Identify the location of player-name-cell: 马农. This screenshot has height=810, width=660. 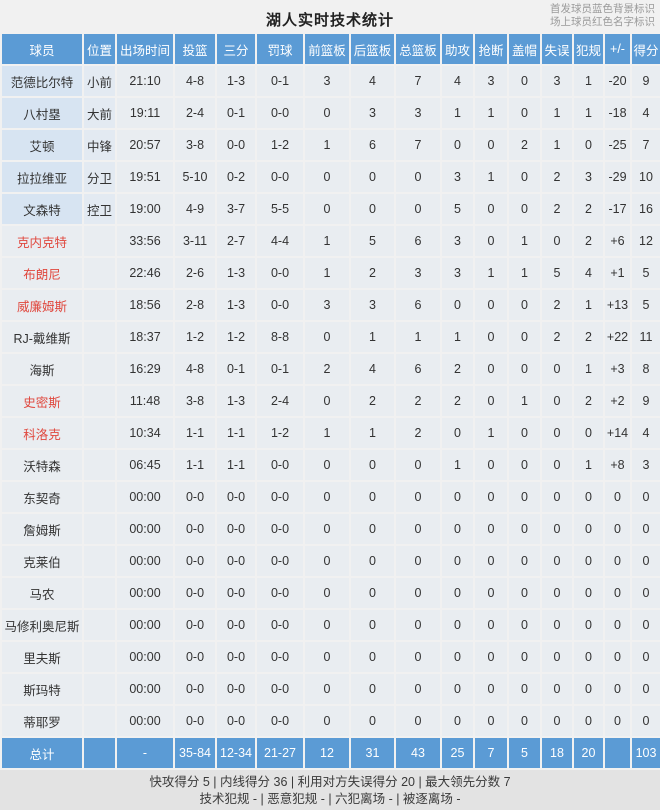
(42, 593).